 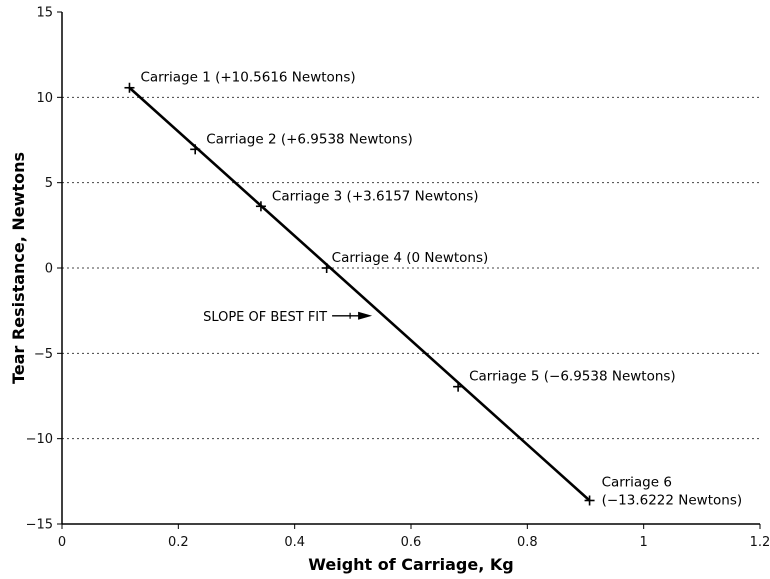 What do you see at coordinates (375, 196) in the screenshot?
I see `point-label: Carriage 3 (+3.6157 Newtons)` at bounding box center [375, 196].